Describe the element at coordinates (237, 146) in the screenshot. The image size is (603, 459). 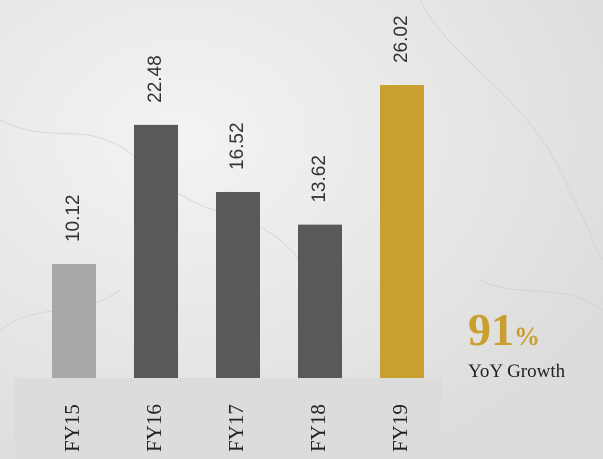
I see `value-label: 16.52` at that location.